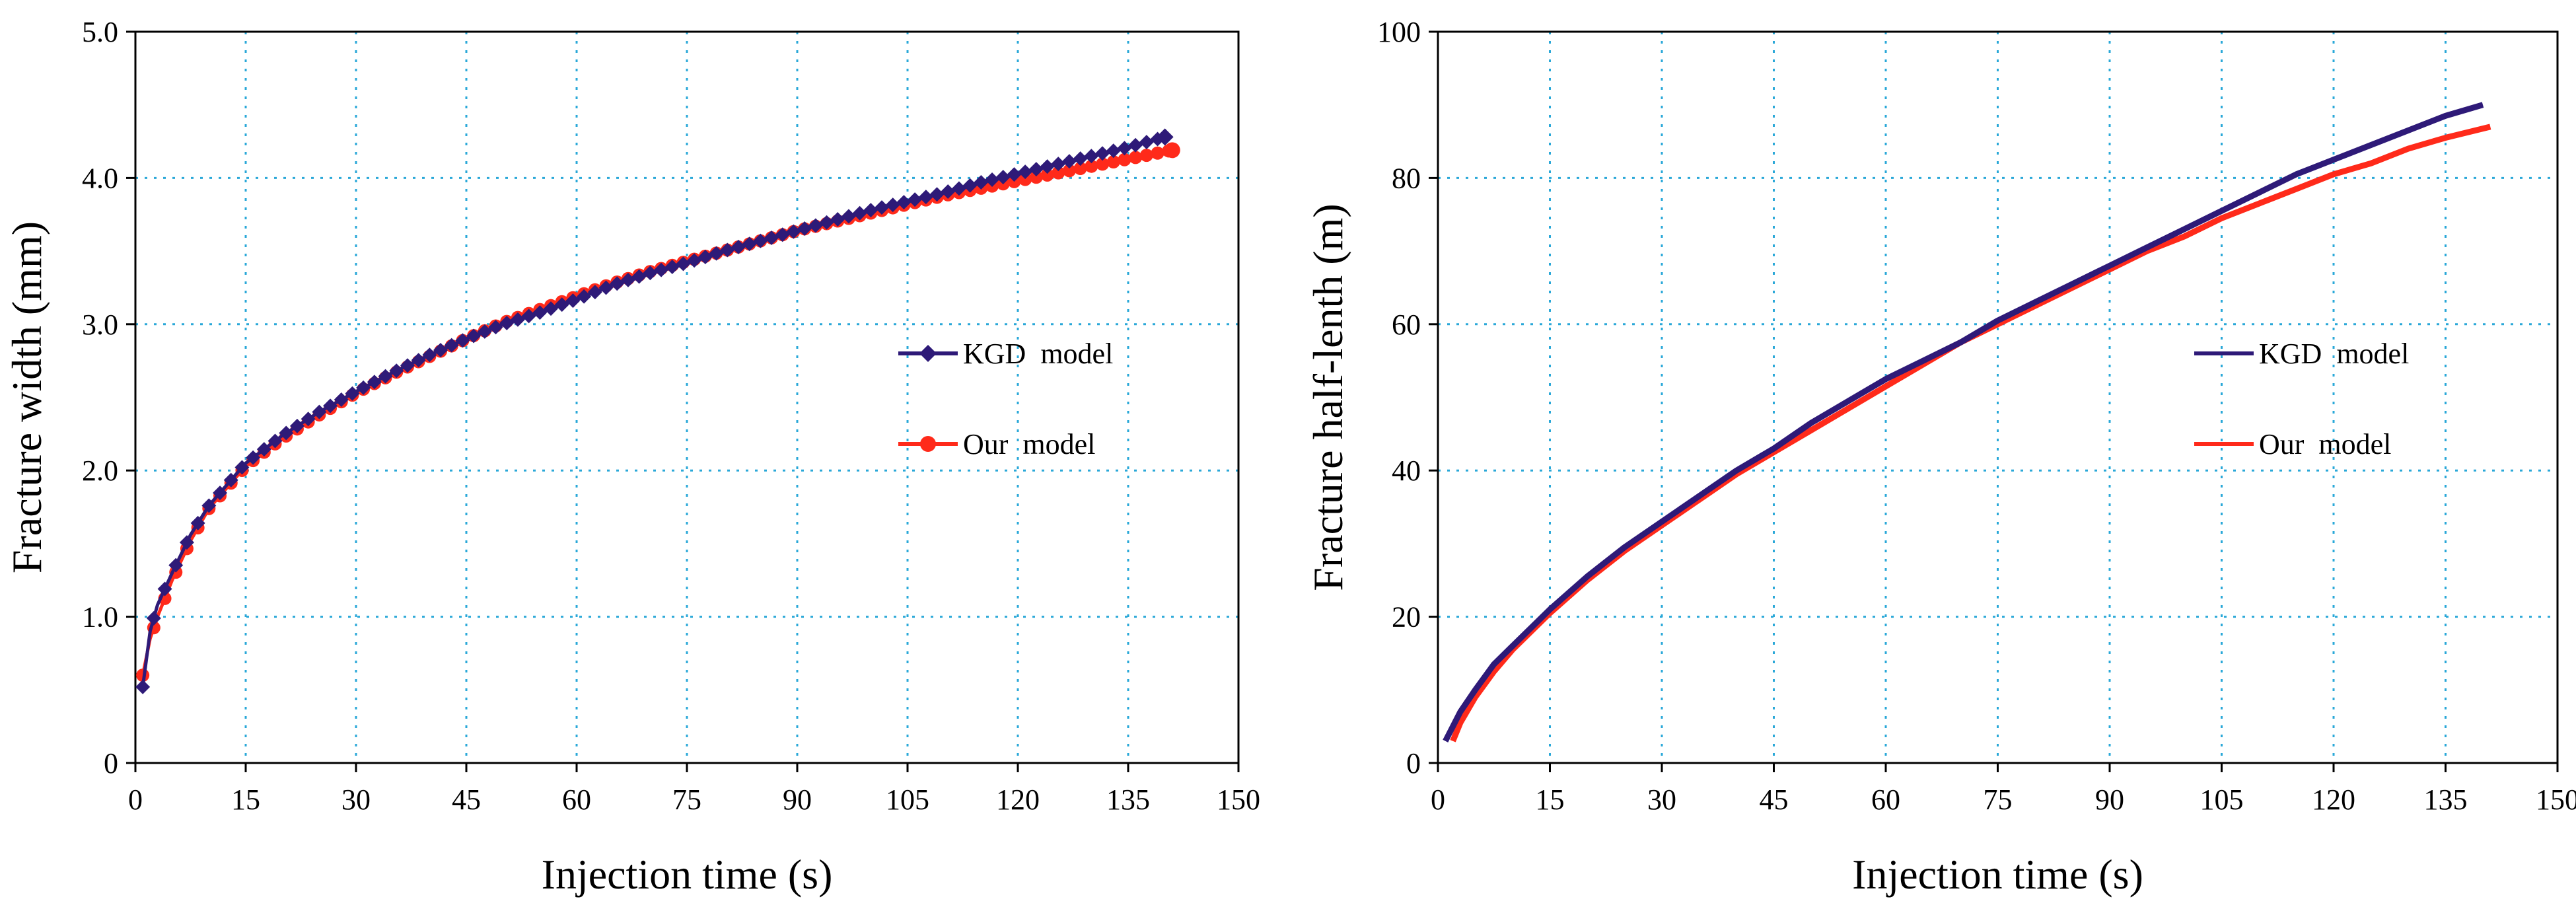 The image size is (2576, 907). Describe the element at coordinates (1550, 799) in the screenshot. I see `chart2-xtick-label: 15` at that location.